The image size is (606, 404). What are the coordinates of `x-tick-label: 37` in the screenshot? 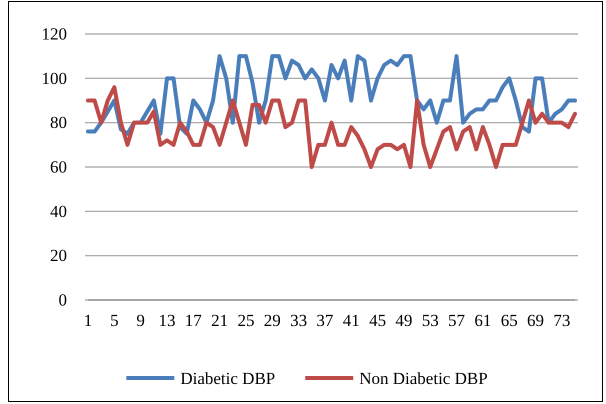 It's located at (325, 320).